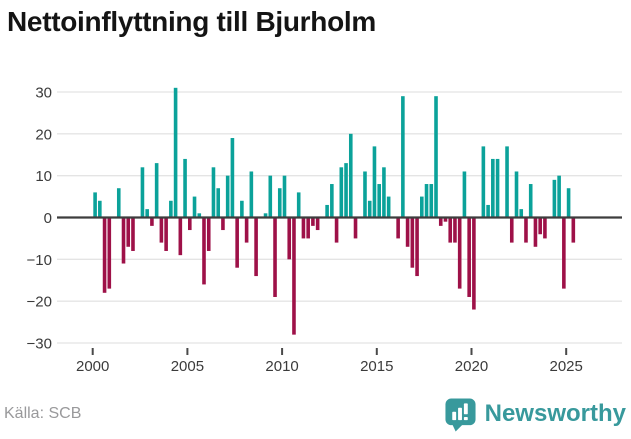  I want to click on bar-2000-q60, so click(379, 201).